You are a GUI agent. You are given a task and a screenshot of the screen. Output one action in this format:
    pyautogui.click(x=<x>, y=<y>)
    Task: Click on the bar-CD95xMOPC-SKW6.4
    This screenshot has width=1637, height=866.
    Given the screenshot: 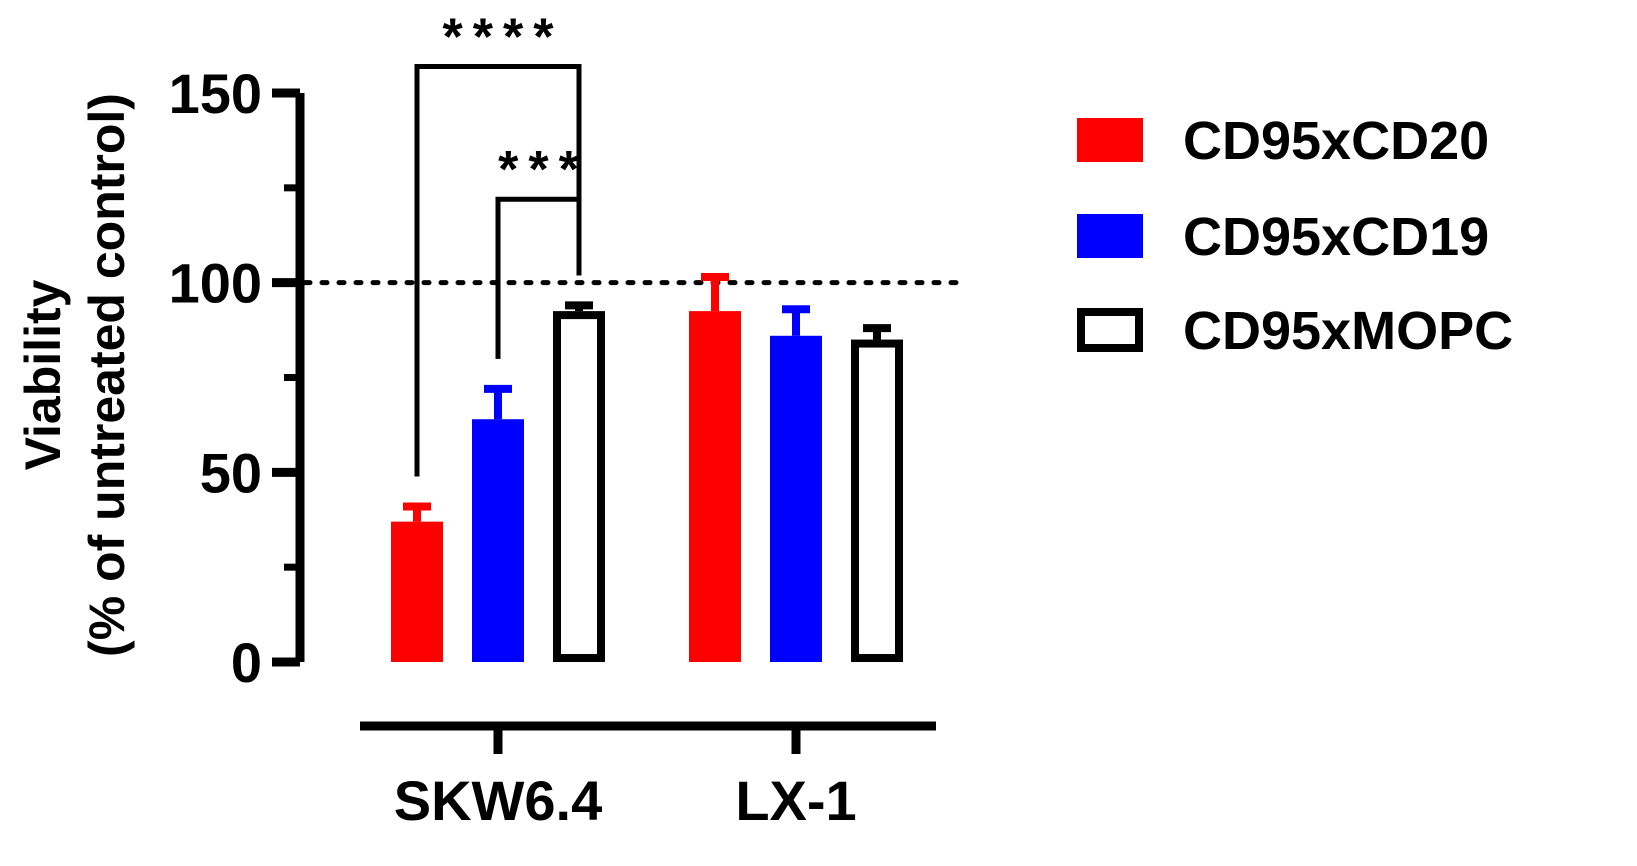 What is the action you would take?
    pyautogui.click(x=579, y=486)
    